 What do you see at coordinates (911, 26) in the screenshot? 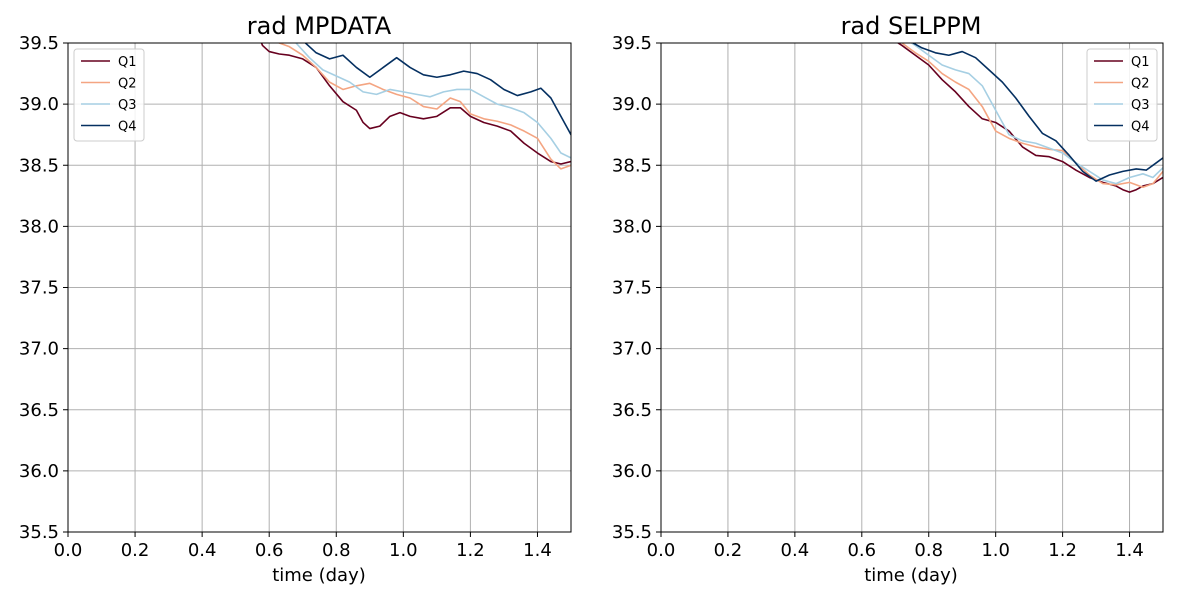
I see `chart-title: rad SELPPM` at bounding box center [911, 26].